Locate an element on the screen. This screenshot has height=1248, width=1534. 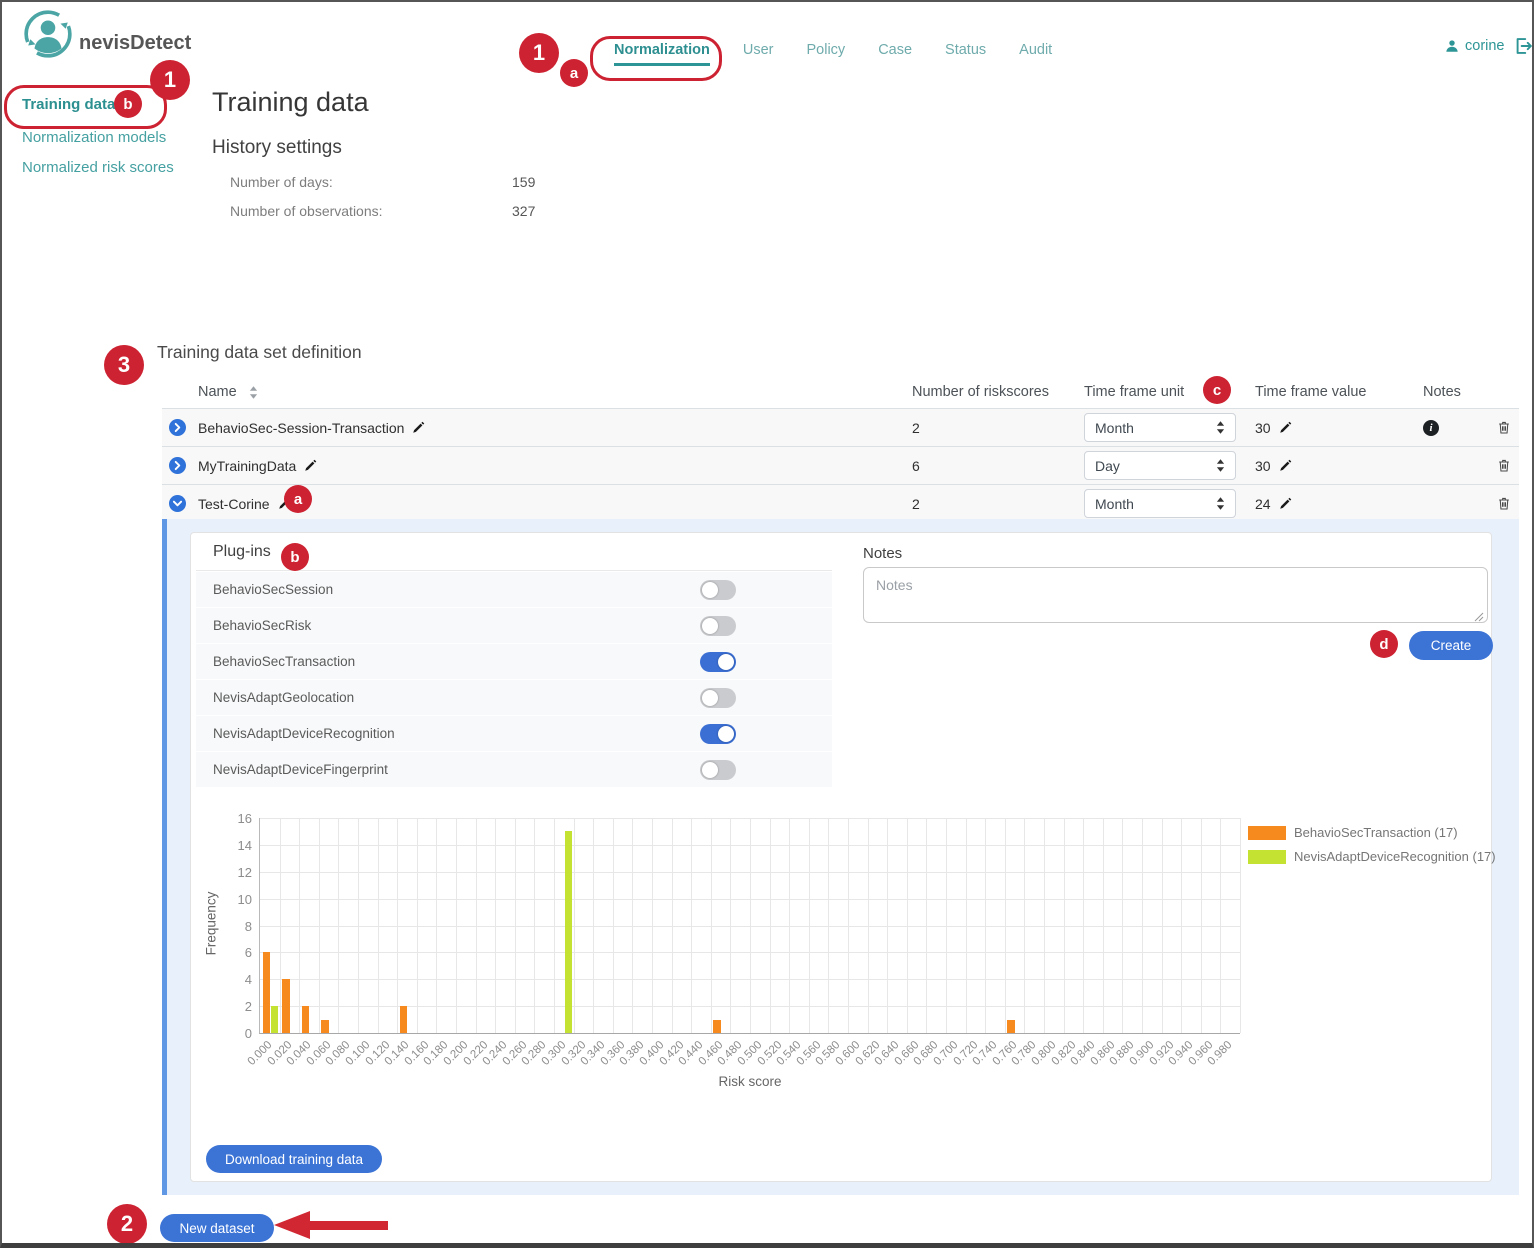
y-tick-label: 10 is located at coordinates (244, 899).